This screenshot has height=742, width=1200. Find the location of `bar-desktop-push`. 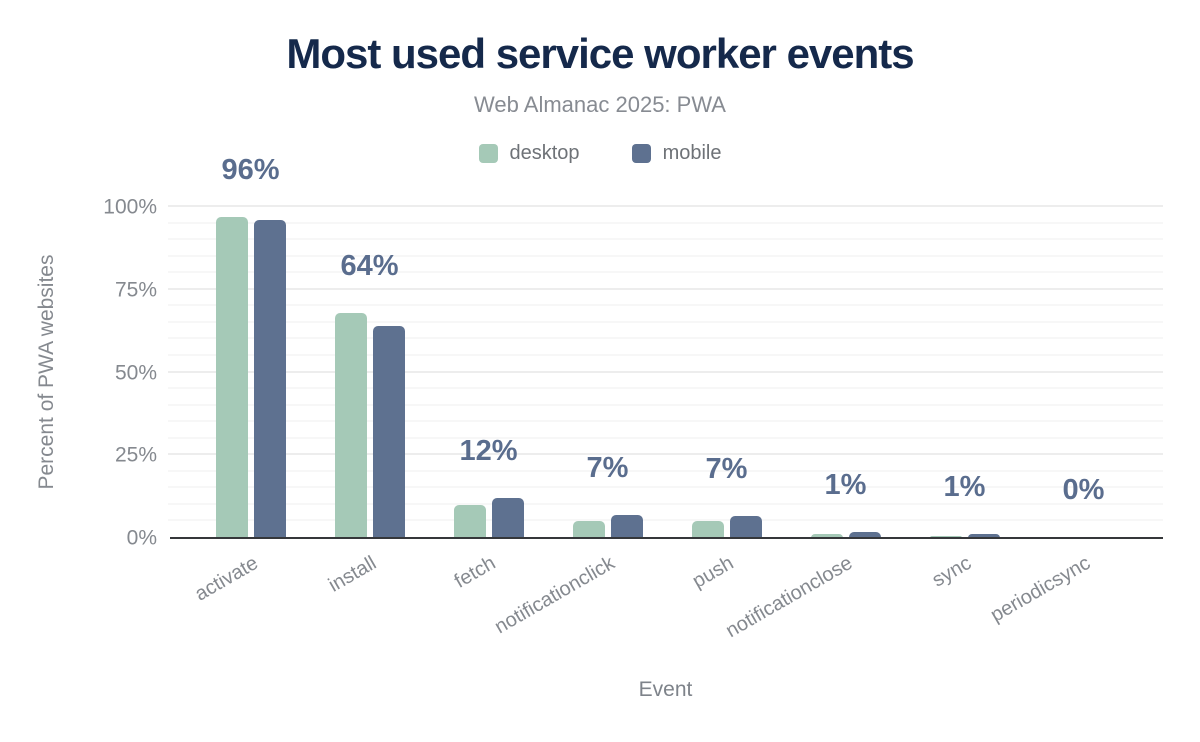

bar-desktop-push is located at coordinates (707, 529).